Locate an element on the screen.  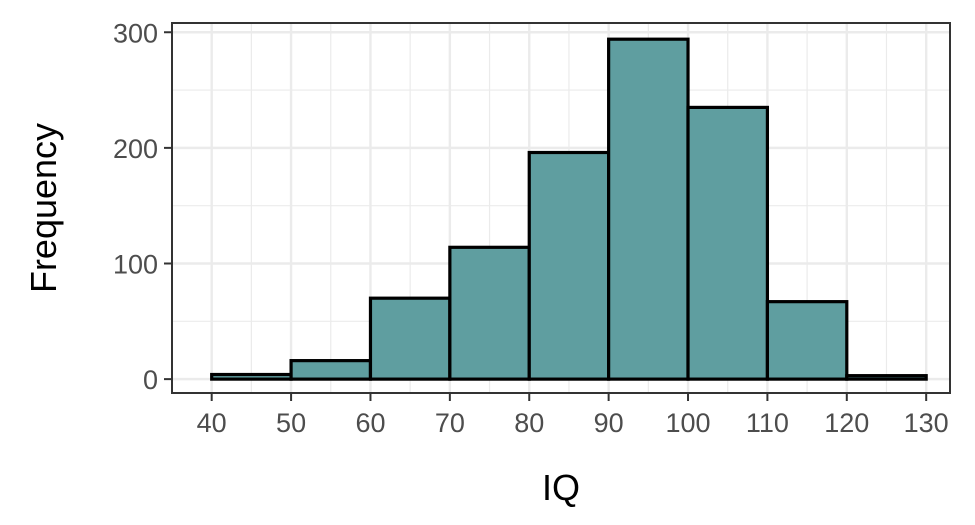
y-tick-label: 200 is located at coordinates (135, 149).